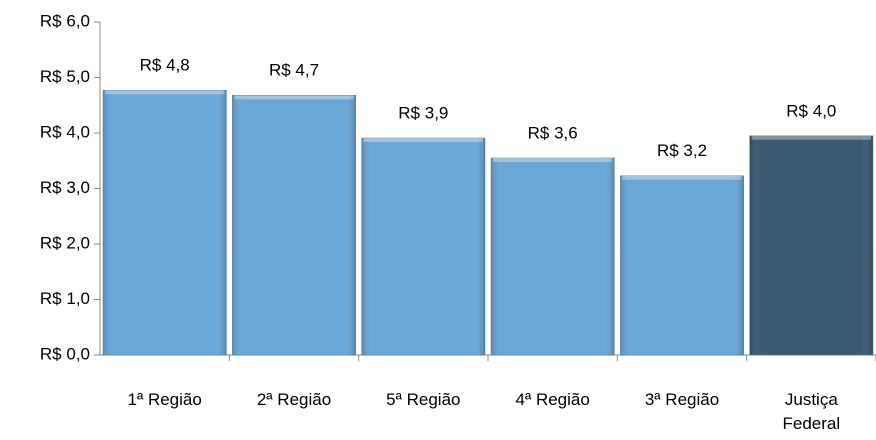 This screenshot has width=876, height=440. I want to click on y-tick-label: R$ 0,0, so click(65, 353).